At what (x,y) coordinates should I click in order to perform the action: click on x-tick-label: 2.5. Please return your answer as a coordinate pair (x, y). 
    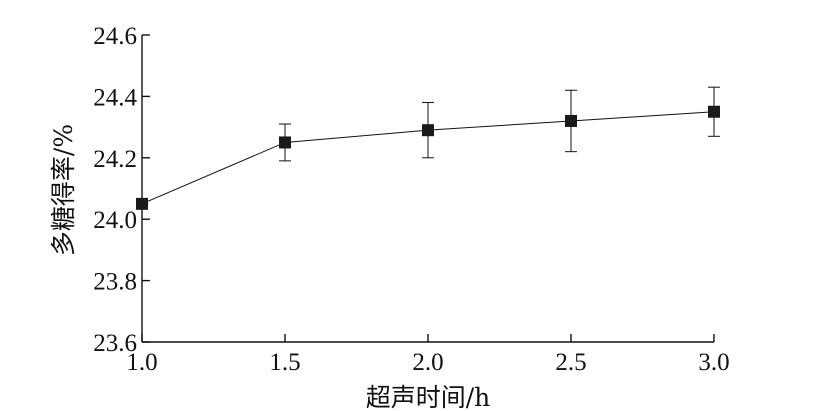
    Looking at the image, I should click on (570, 362).